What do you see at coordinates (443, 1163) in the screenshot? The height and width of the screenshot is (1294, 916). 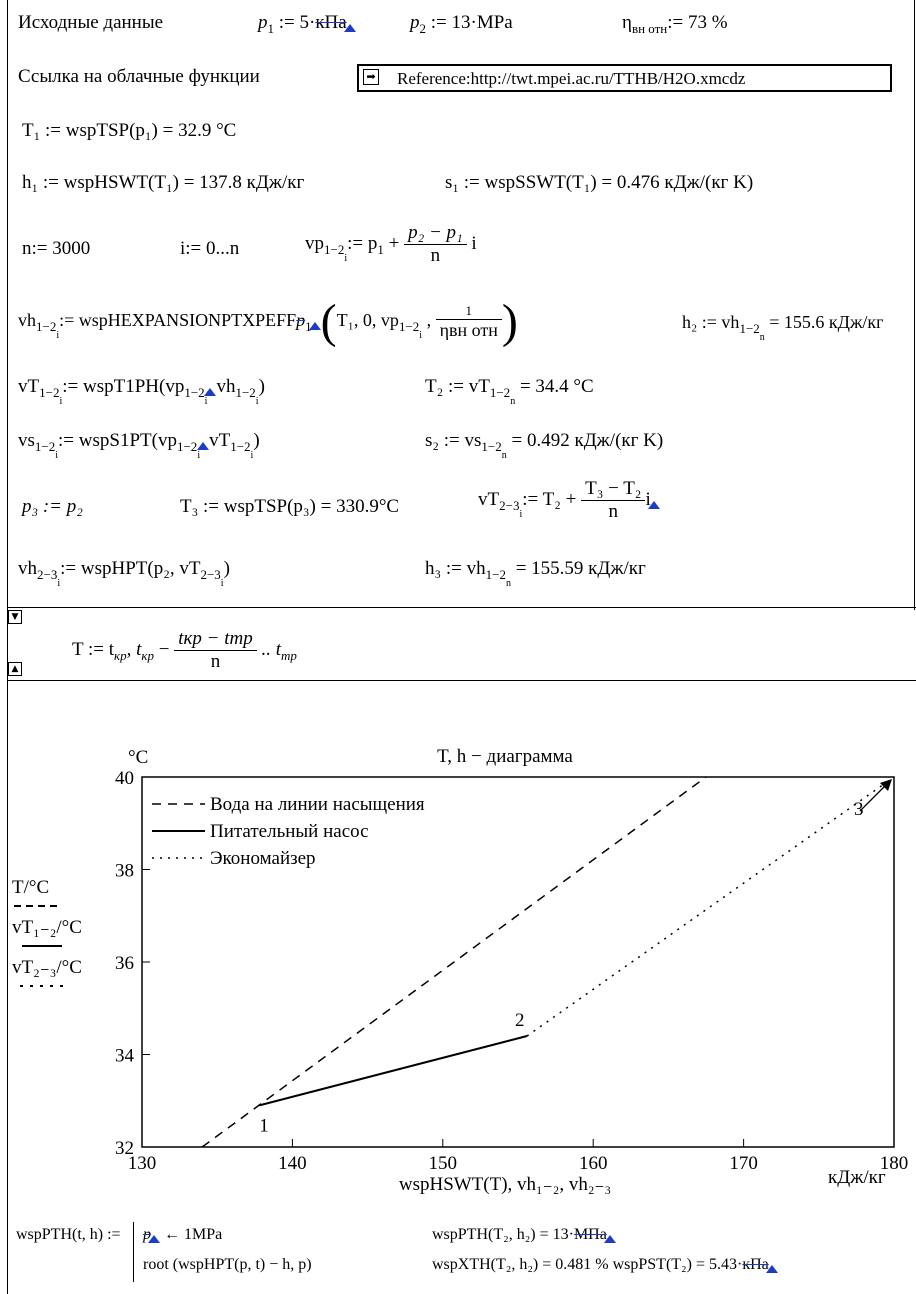 I see `x-tick-label: 150` at bounding box center [443, 1163].